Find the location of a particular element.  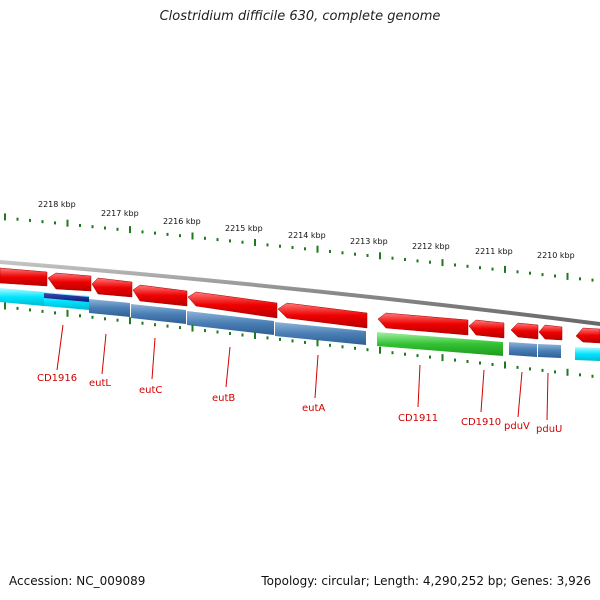

gene-label: eutL is located at coordinates (100, 383).